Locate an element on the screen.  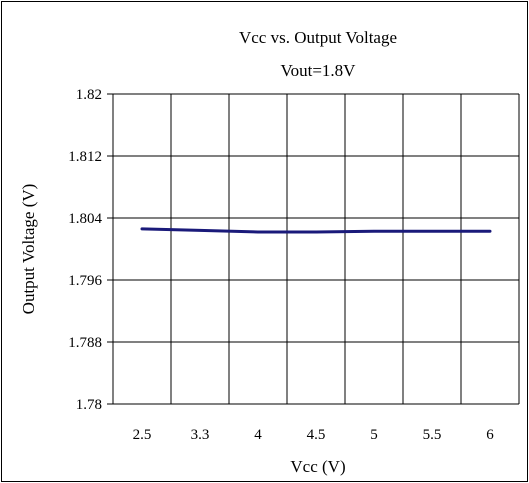
series-line is located at coordinates (316, 230).